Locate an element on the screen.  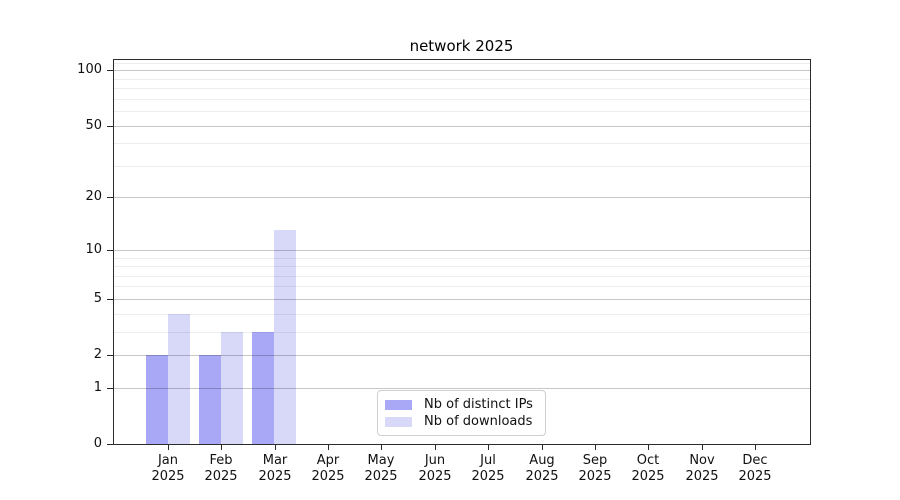
legend-label-downloads: Nb of downloads is located at coordinates (478, 421).